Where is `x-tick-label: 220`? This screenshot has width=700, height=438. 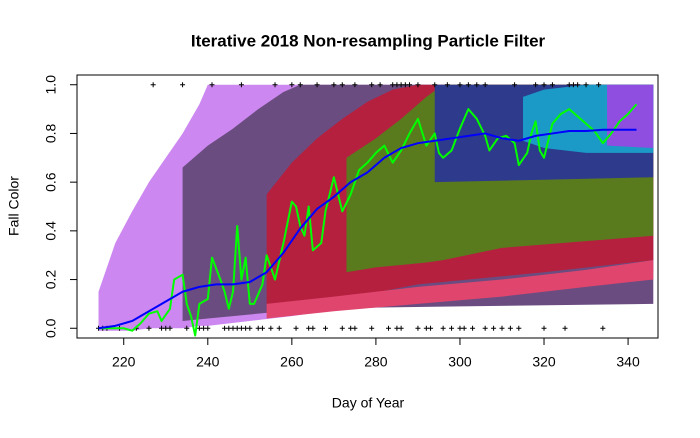 x-tick-label: 220 is located at coordinates (124, 362).